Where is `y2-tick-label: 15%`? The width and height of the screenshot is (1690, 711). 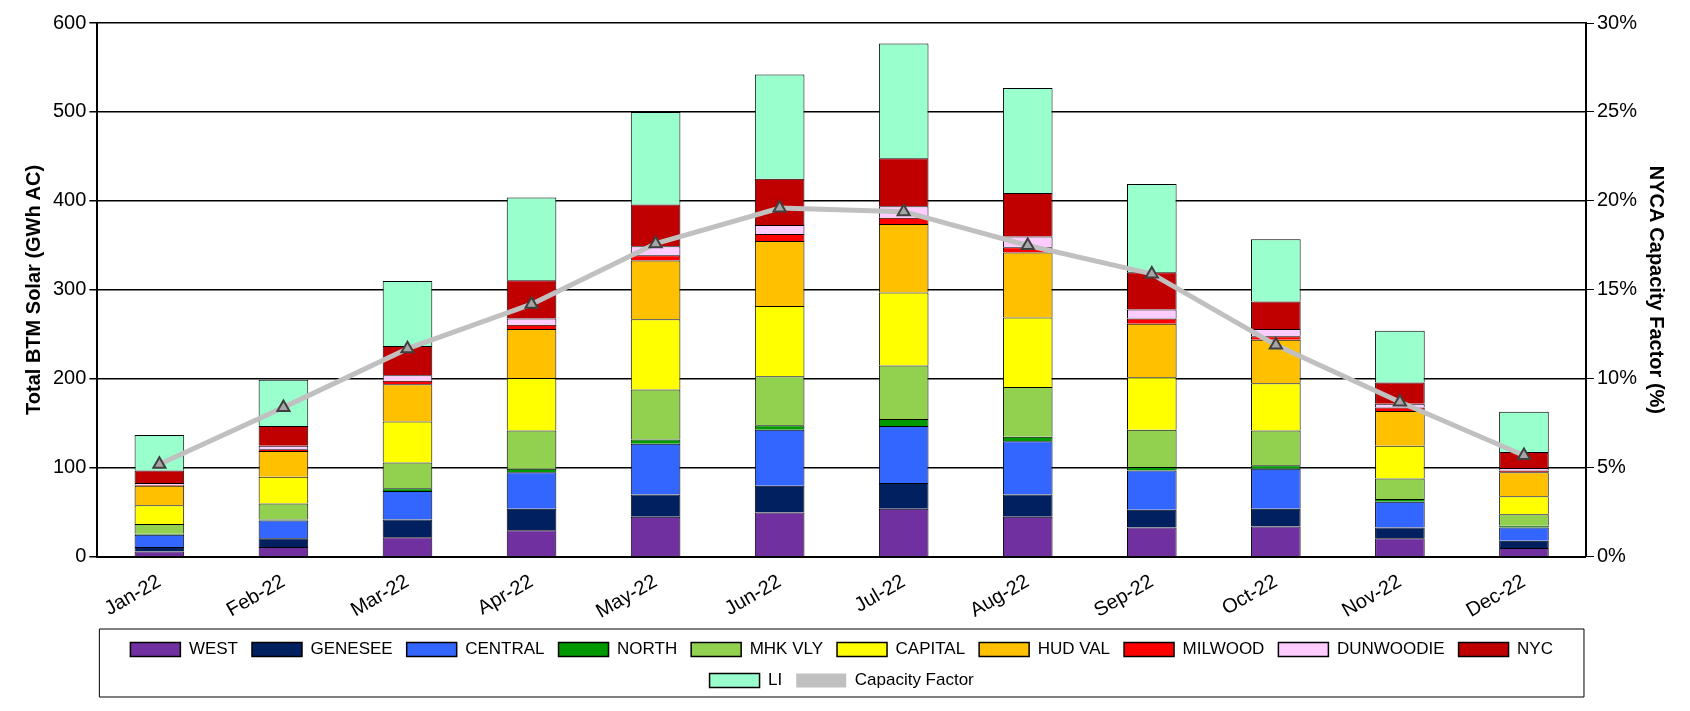 y2-tick-label: 15% is located at coordinates (1617, 288).